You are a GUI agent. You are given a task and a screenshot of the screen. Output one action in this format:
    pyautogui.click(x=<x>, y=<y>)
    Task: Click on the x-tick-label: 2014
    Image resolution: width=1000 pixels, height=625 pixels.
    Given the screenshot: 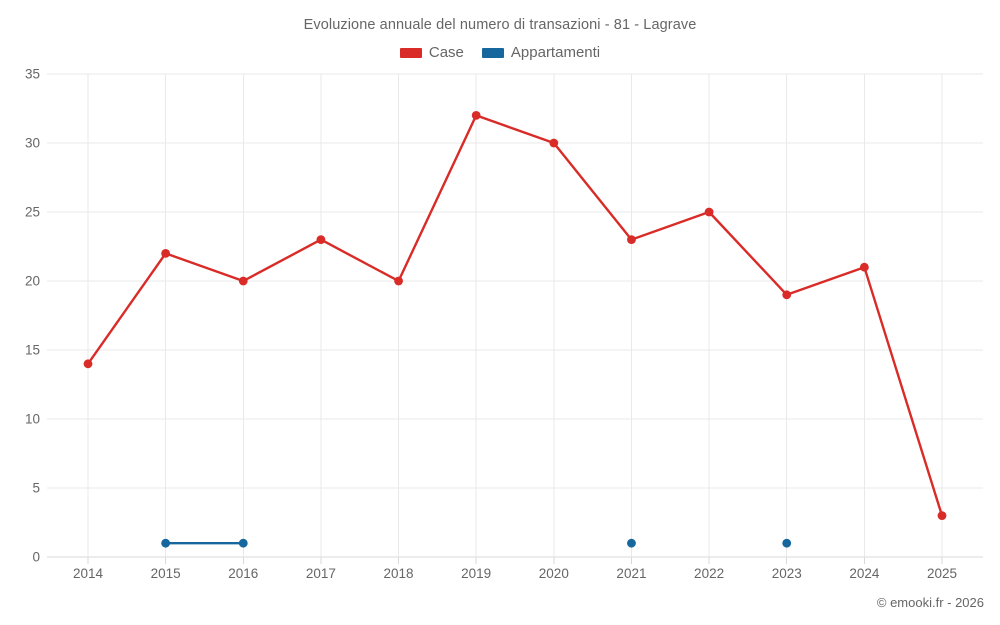 What is the action you would take?
    pyautogui.click(x=88, y=573)
    